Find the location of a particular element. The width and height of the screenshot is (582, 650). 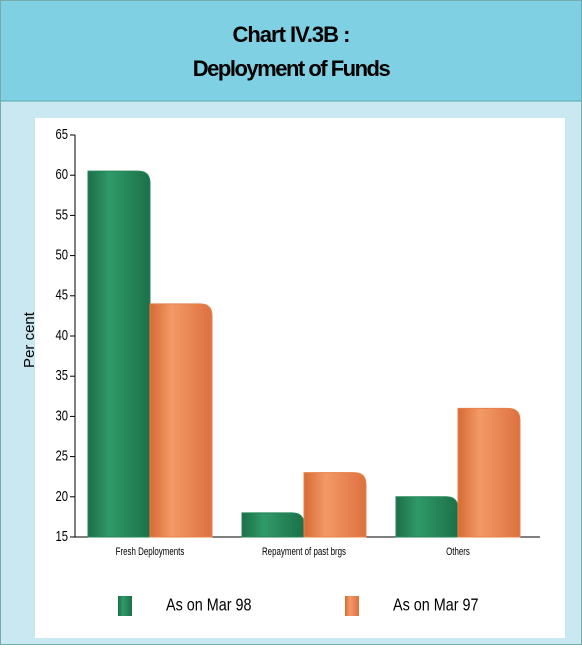

x-tick-label: Fresh Deployments is located at coordinates (150, 552).